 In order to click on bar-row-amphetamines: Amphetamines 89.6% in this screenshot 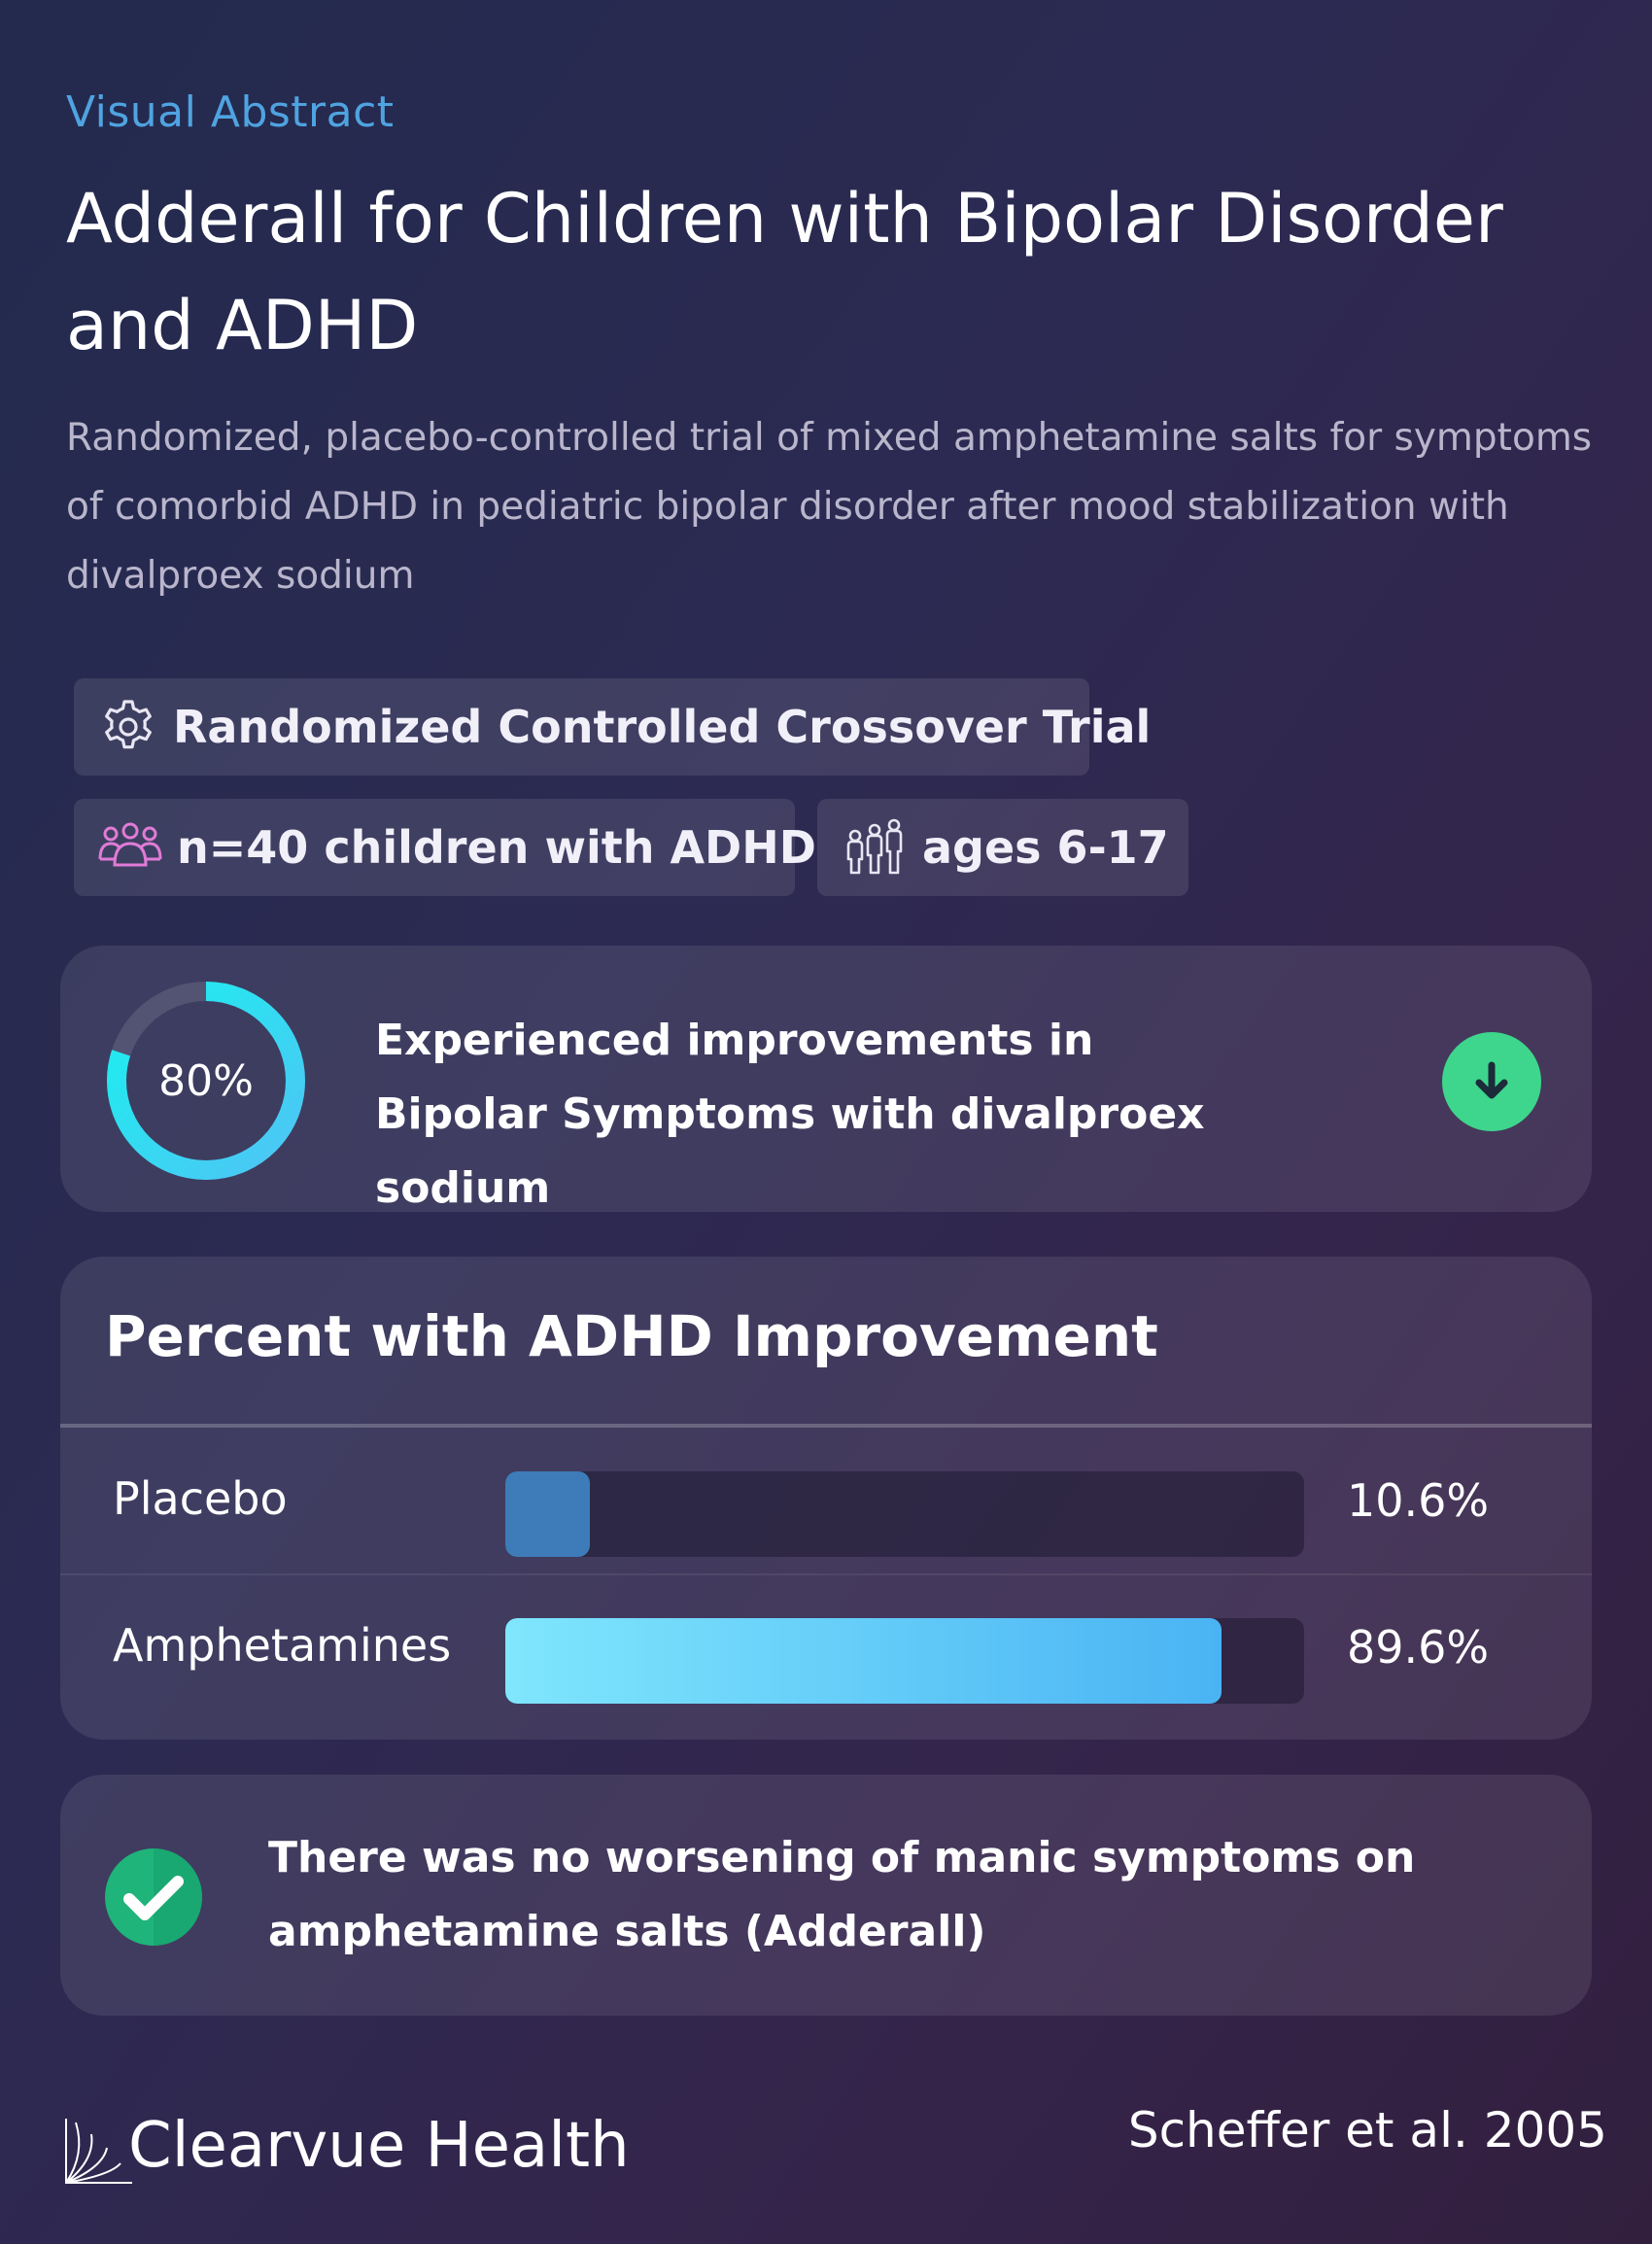, I will do `click(826, 1647)`.